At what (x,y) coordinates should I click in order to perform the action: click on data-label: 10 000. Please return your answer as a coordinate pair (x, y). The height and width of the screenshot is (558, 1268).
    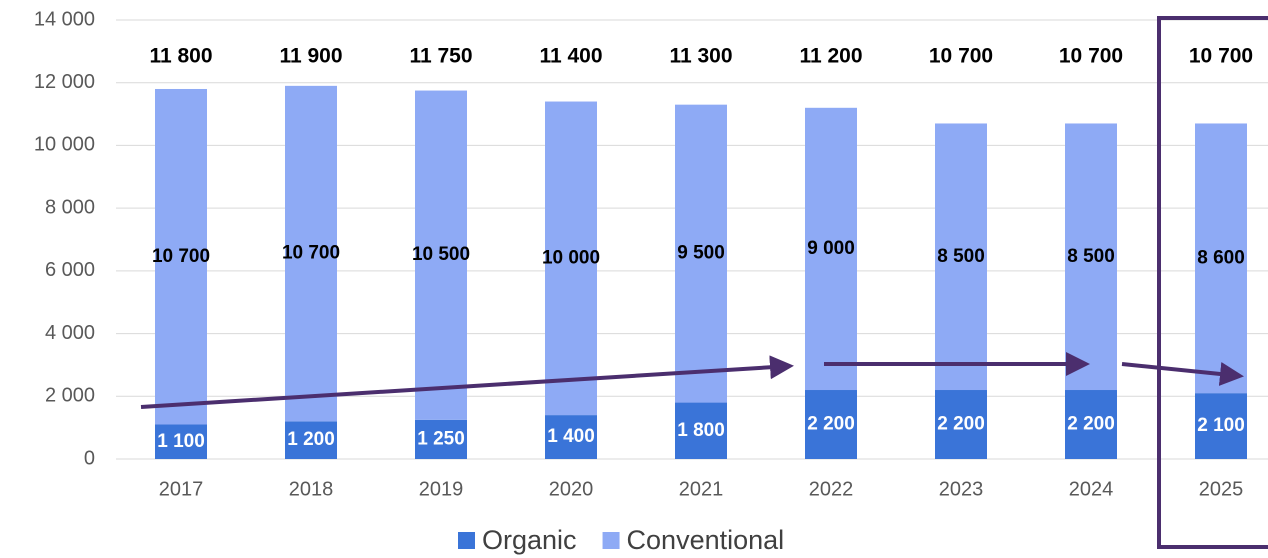
    Looking at the image, I should click on (571, 257).